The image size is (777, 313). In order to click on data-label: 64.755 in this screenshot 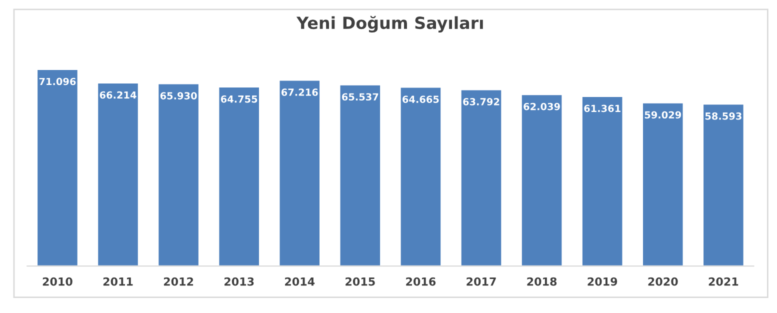, I will do `click(239, 99)`.